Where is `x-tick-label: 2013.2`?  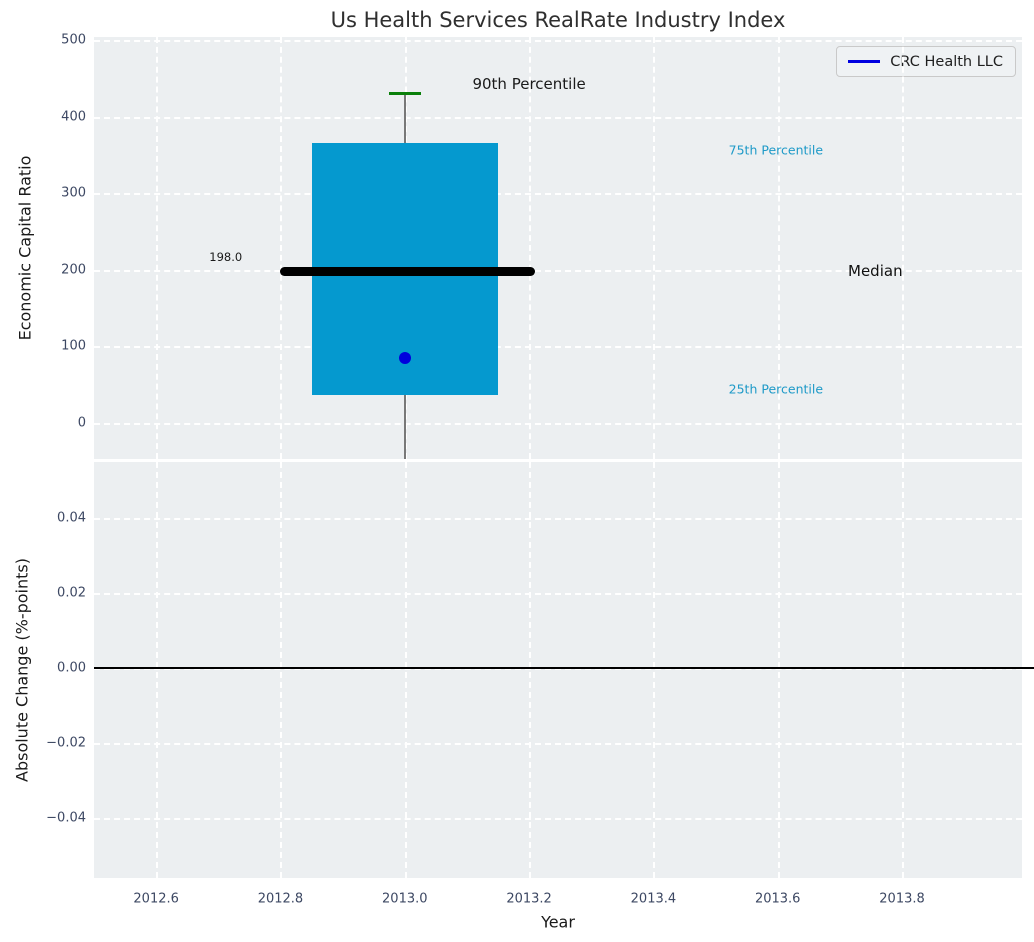 x-tick-label: 2013.2 is located at coordinates (529, 899).